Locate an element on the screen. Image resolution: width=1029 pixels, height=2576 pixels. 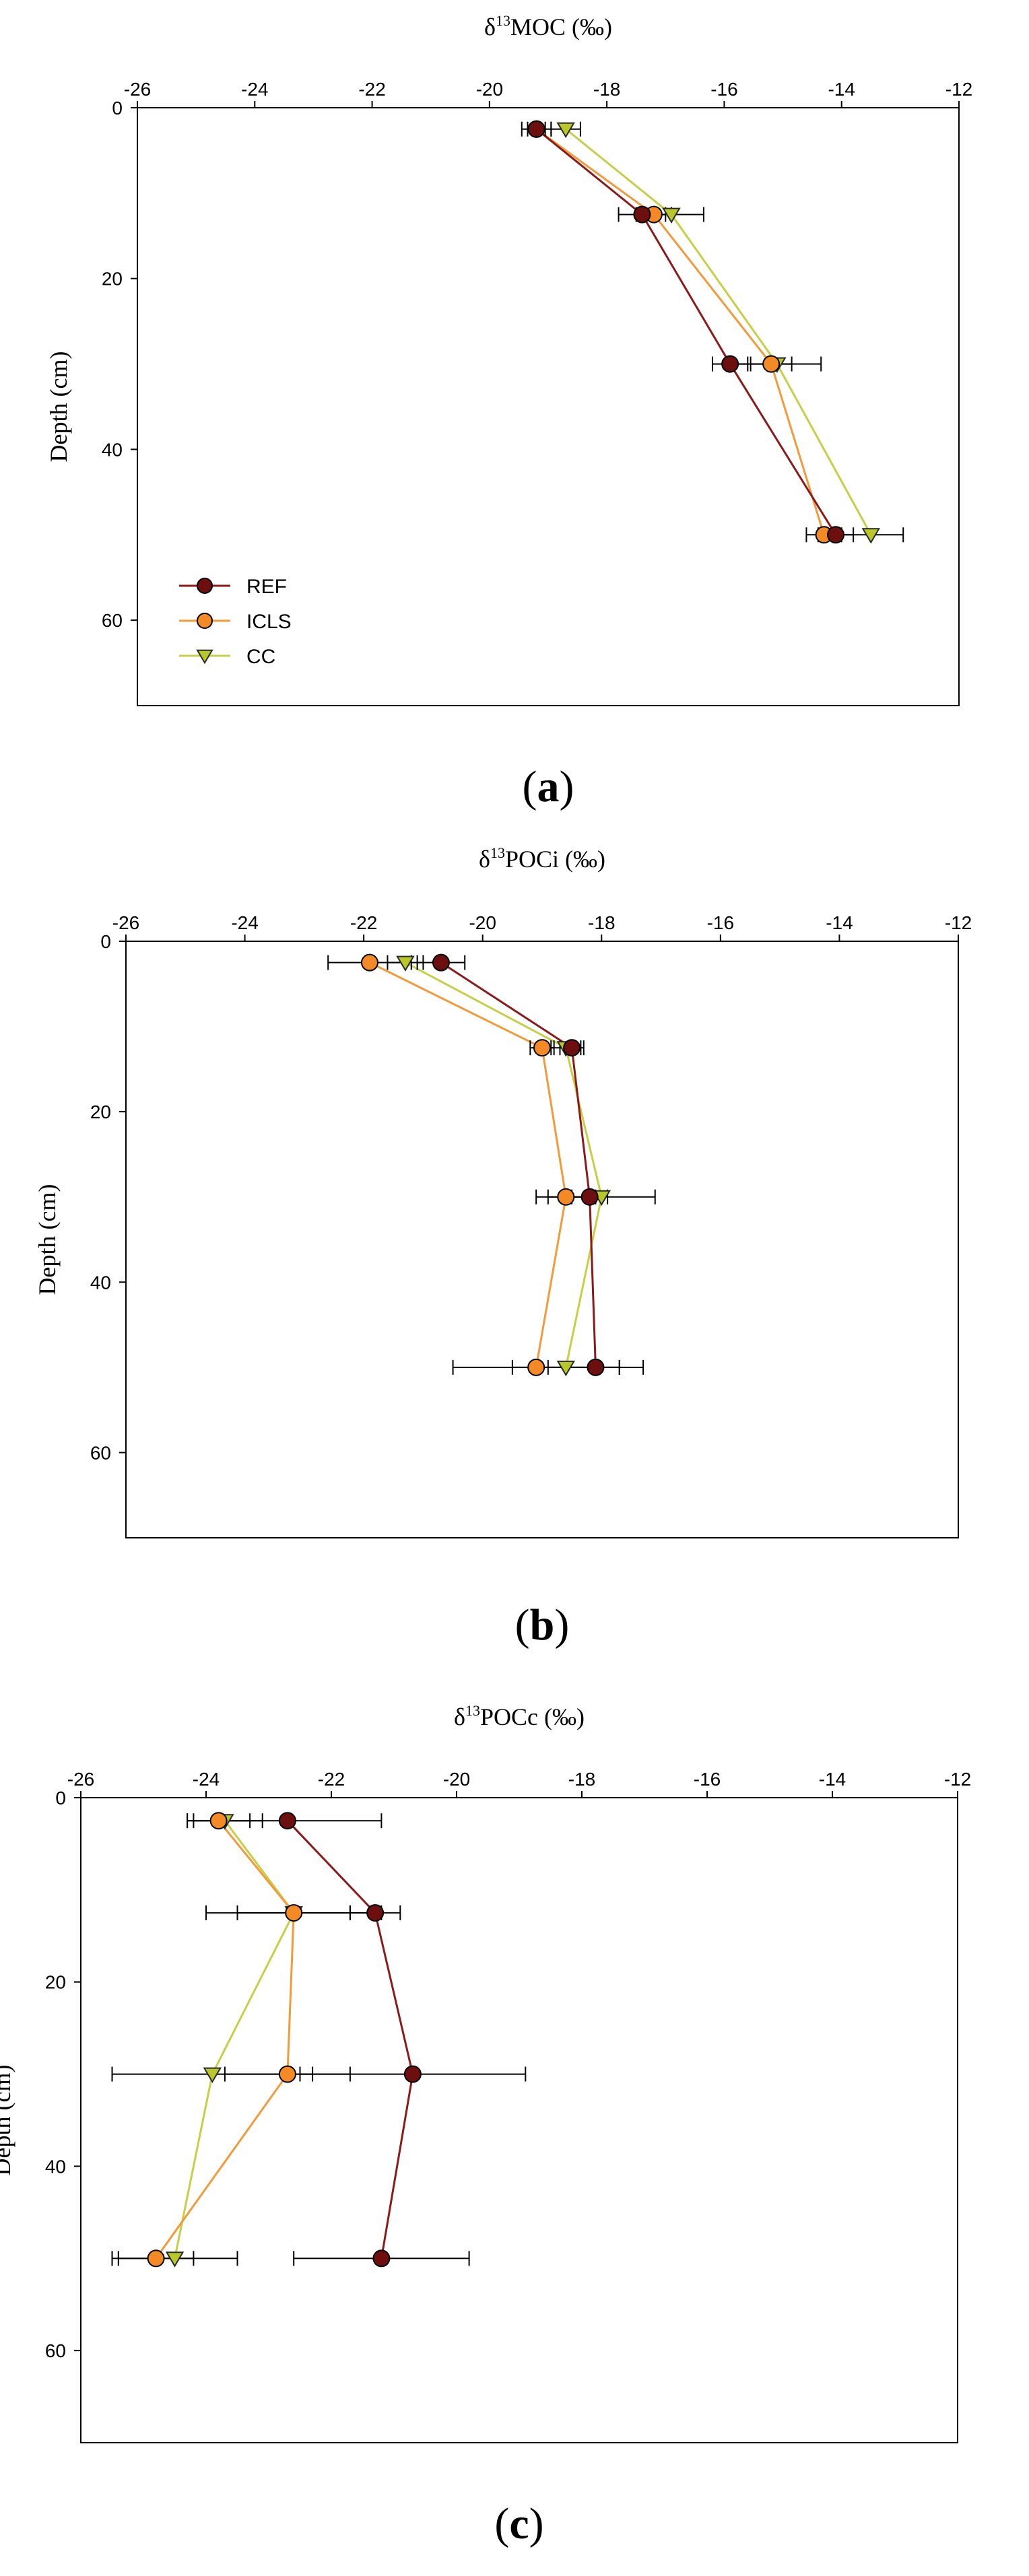
panel-label: (b) is located at coordinates (542, 1625).